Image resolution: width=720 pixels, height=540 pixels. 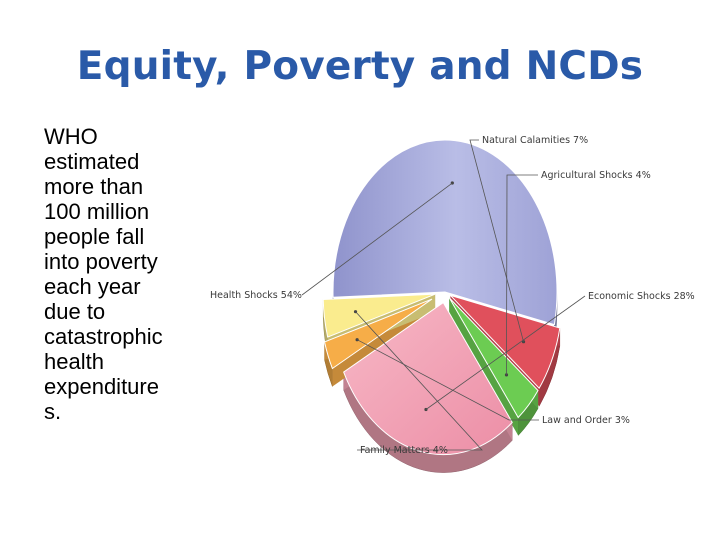 I want to click on slice-label: Law and Order 3%, so click(x=586, y=420).